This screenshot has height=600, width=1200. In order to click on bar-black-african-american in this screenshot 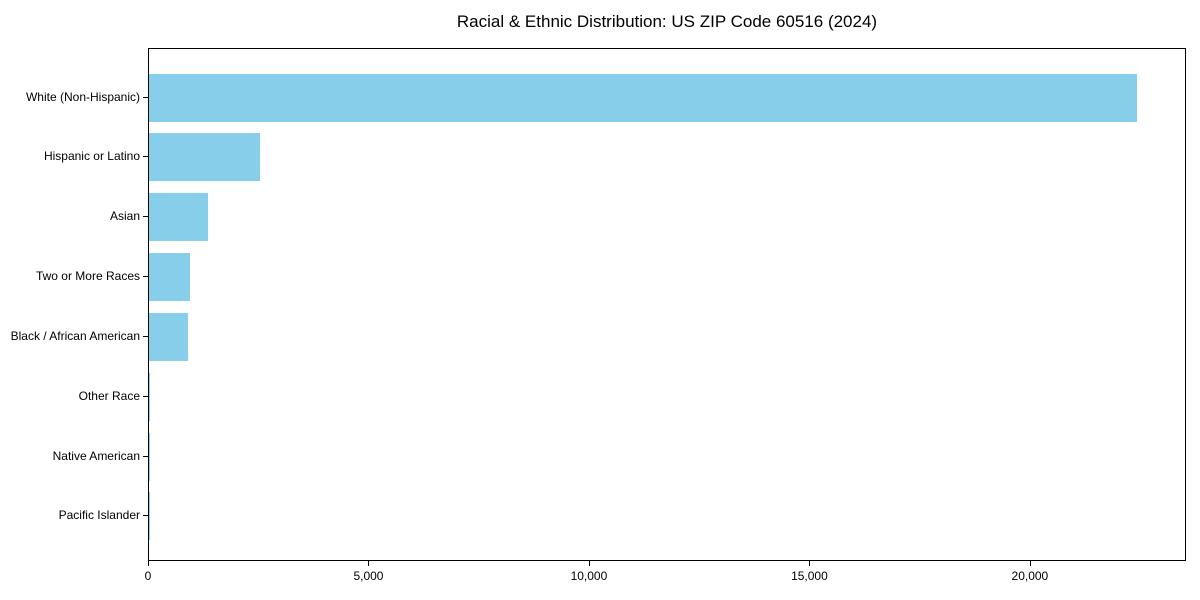, I will do `click(169, 336)`.